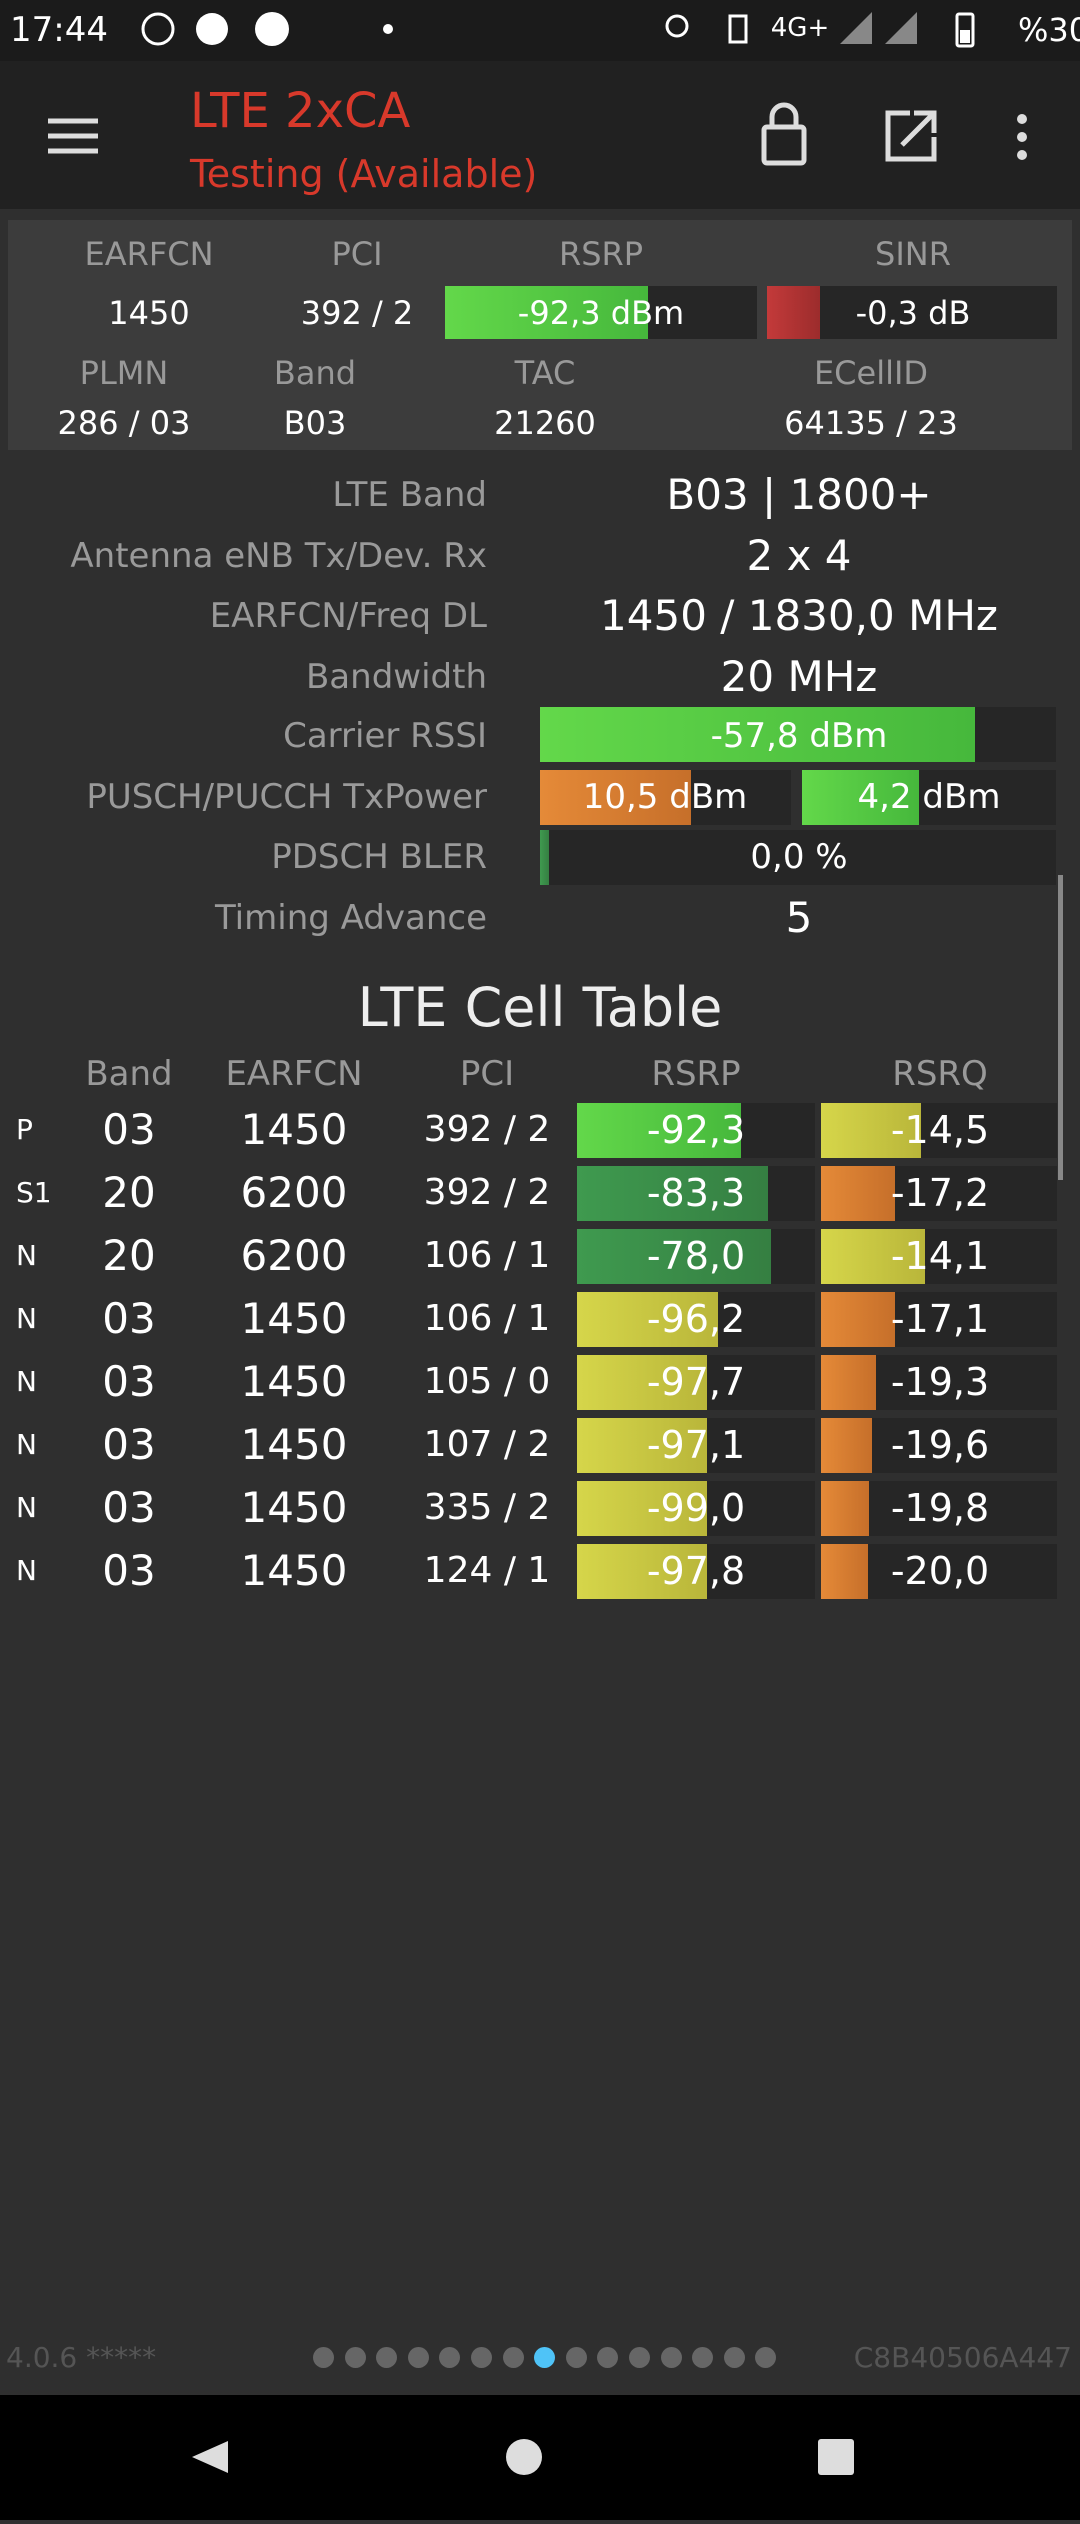  Describe the element at coordinates (940, 1130) in the screenshot. I see `cell-rsrq: -14,5` at that location.